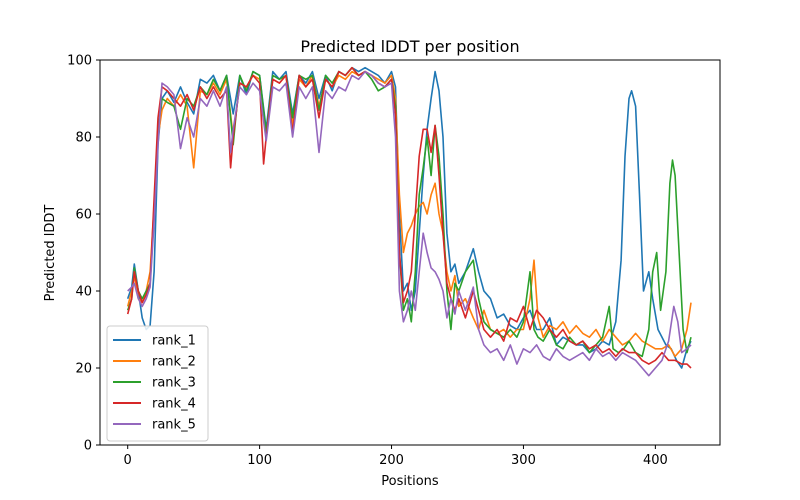  Describe the element at coordinates (174, 383) in the screenshot. I see `legend-label-rank_3: rank_3` at that location.